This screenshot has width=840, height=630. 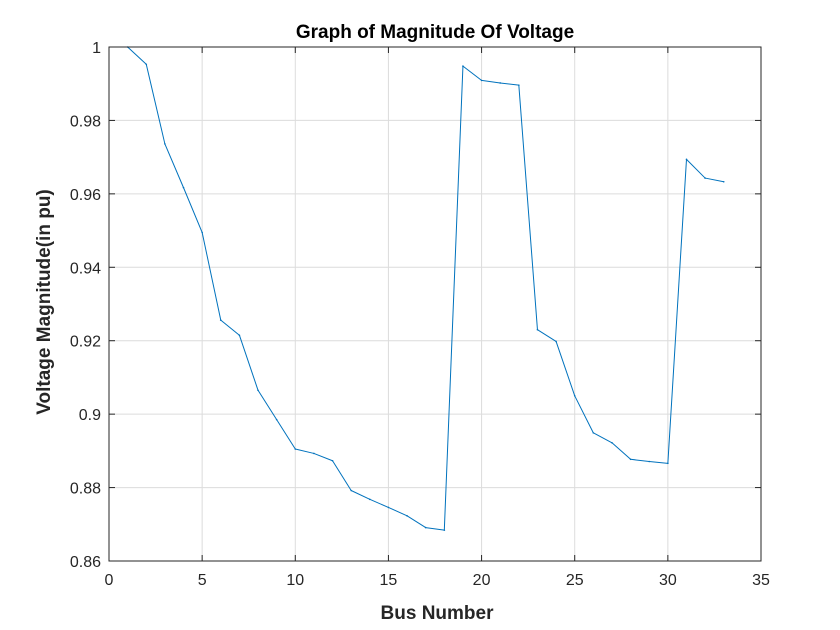 I want to click on x-tick-label: 20, so click(x=482, y=580).